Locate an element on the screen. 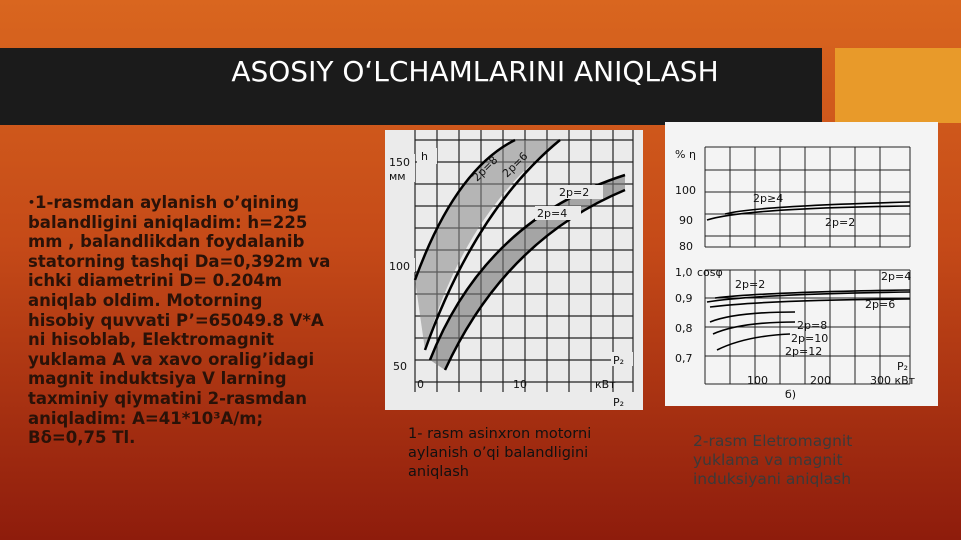 The height and width of the screenshot is (540, 961). figure-label: 90 is located at coordinates (686, 220).